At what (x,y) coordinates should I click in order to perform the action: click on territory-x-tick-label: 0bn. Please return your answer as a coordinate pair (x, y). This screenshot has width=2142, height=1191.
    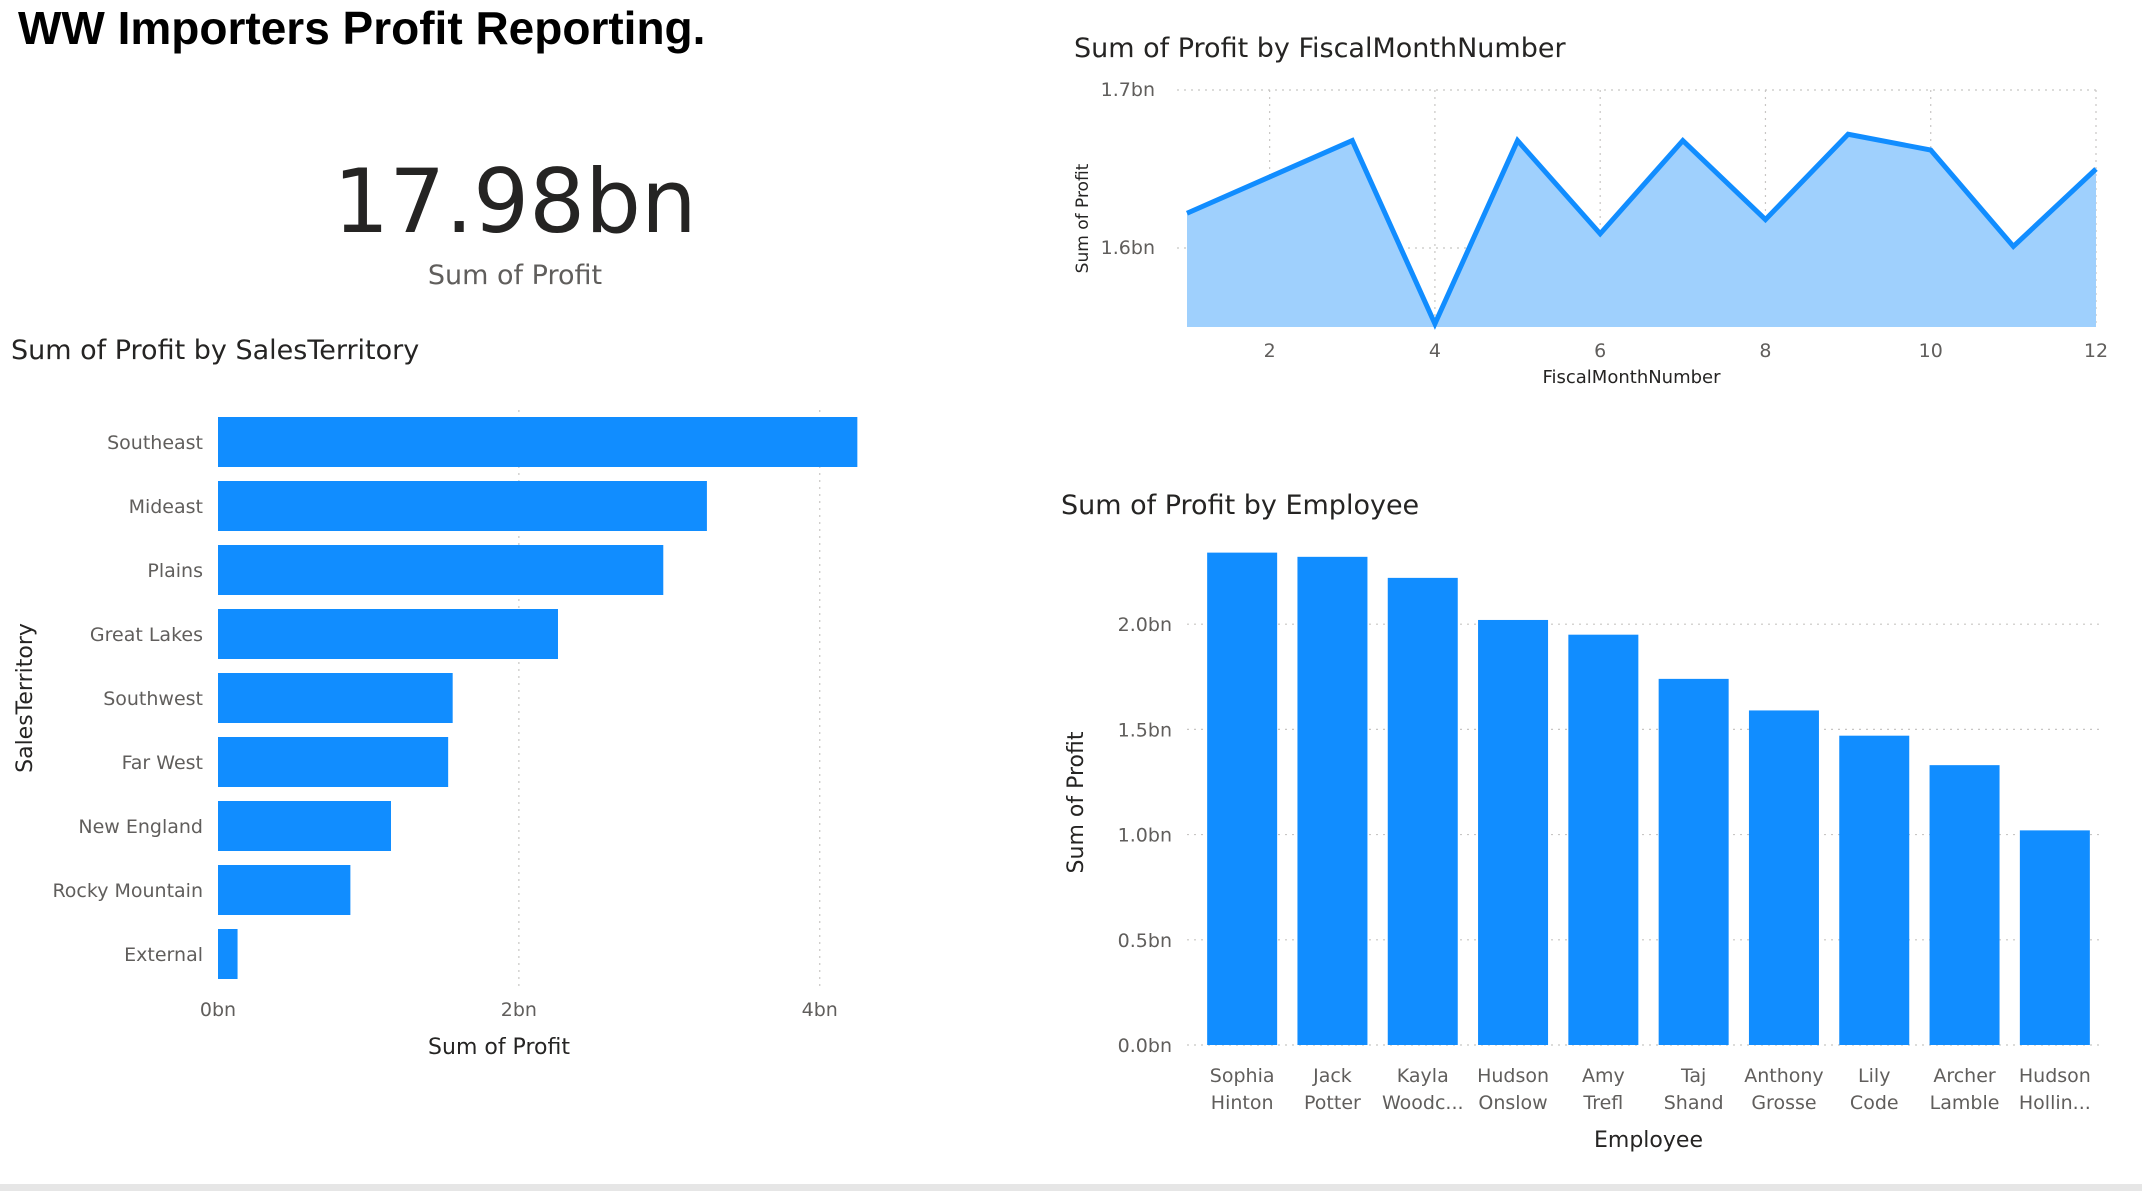
    Looking at the image, I should click on (218, 1010).